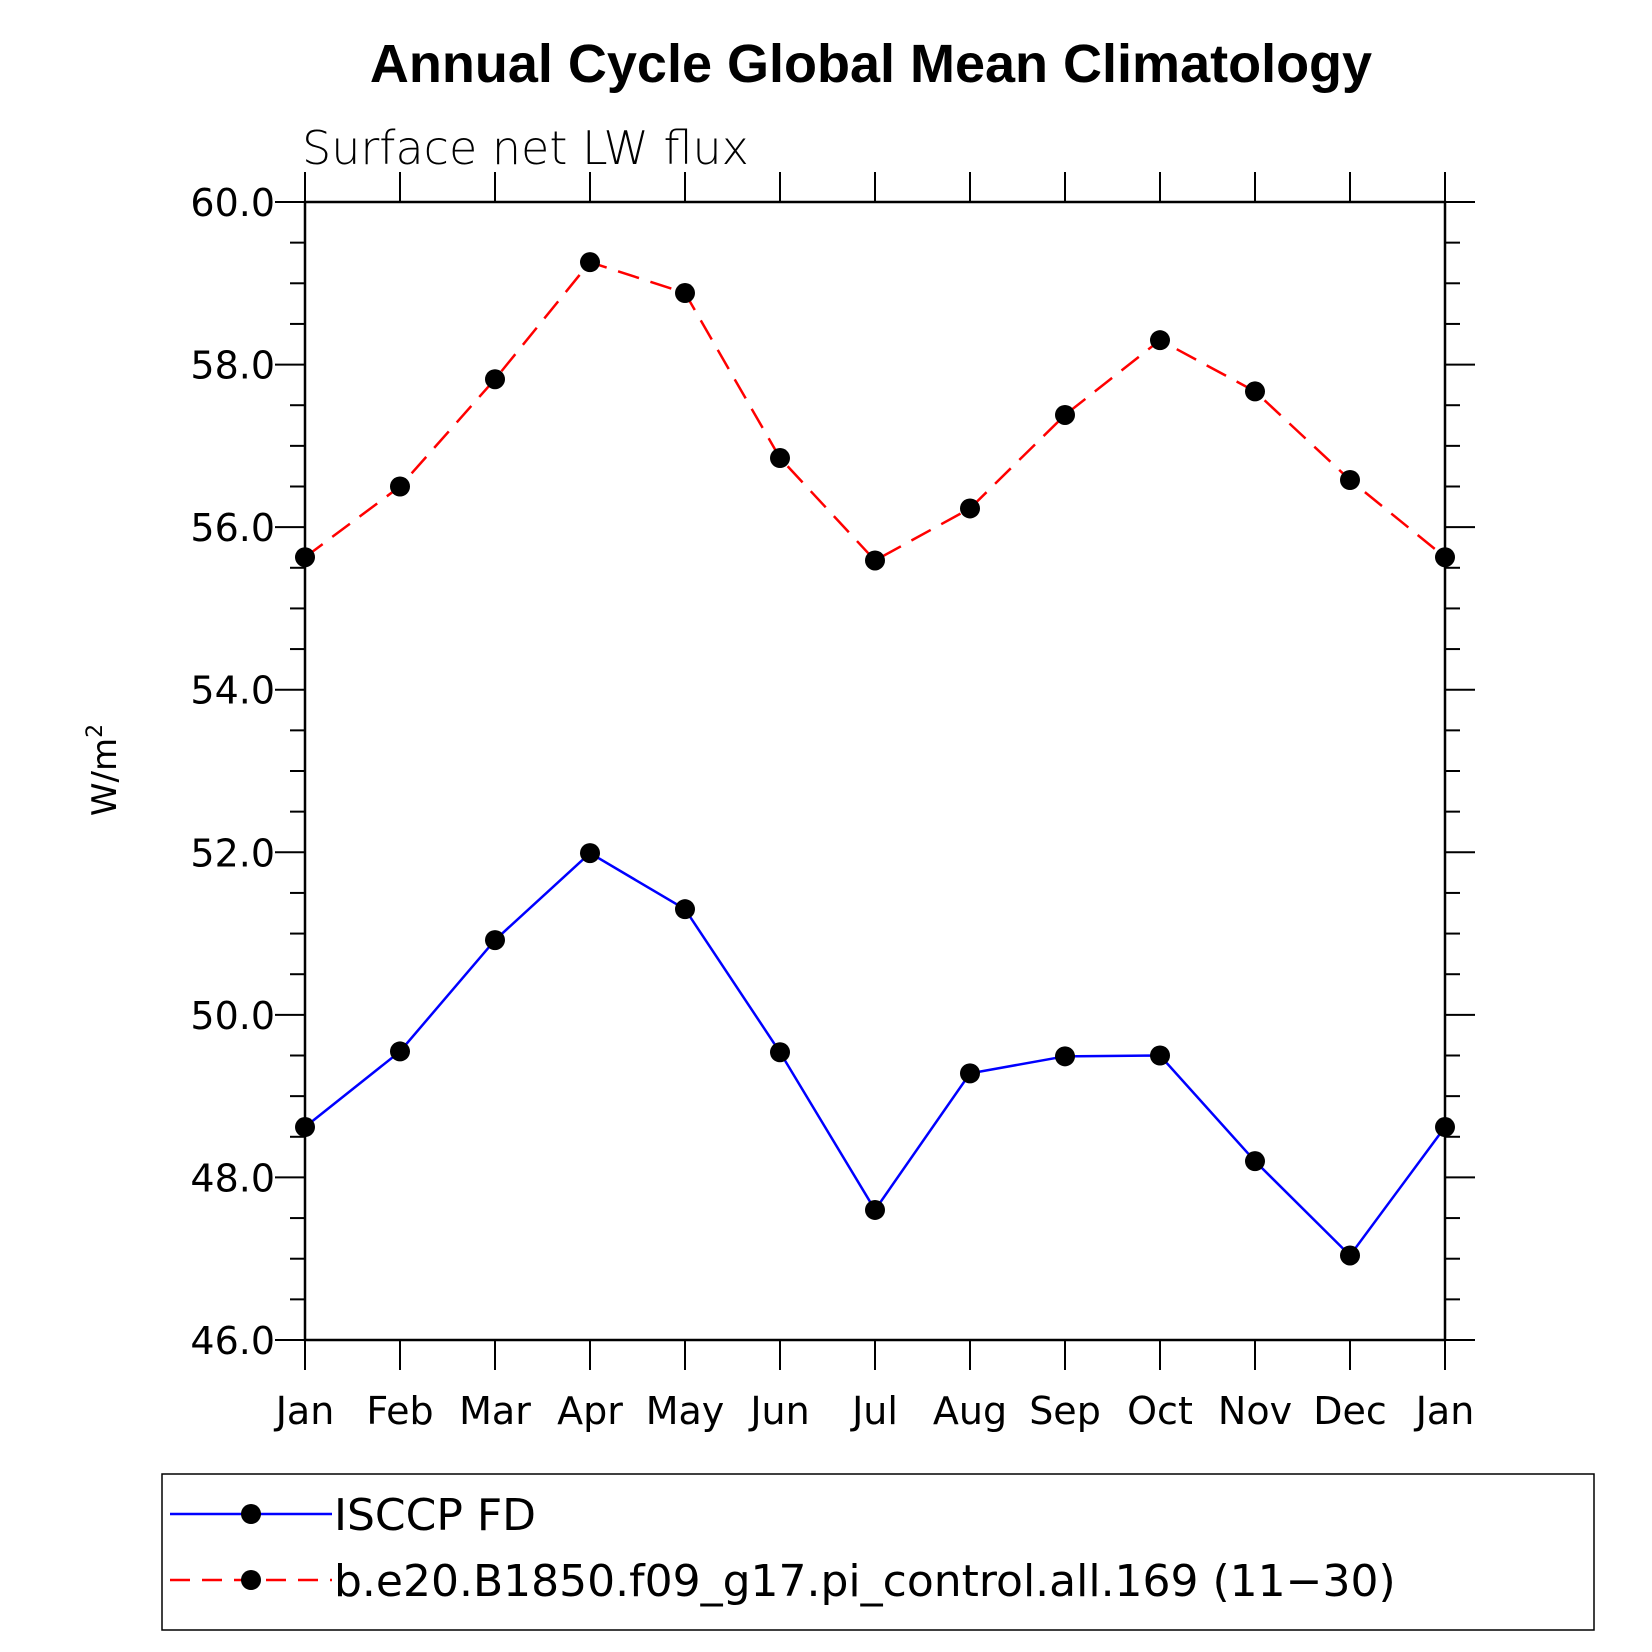  I want to click on x-tick-label: Jun, so click(778, 1411).